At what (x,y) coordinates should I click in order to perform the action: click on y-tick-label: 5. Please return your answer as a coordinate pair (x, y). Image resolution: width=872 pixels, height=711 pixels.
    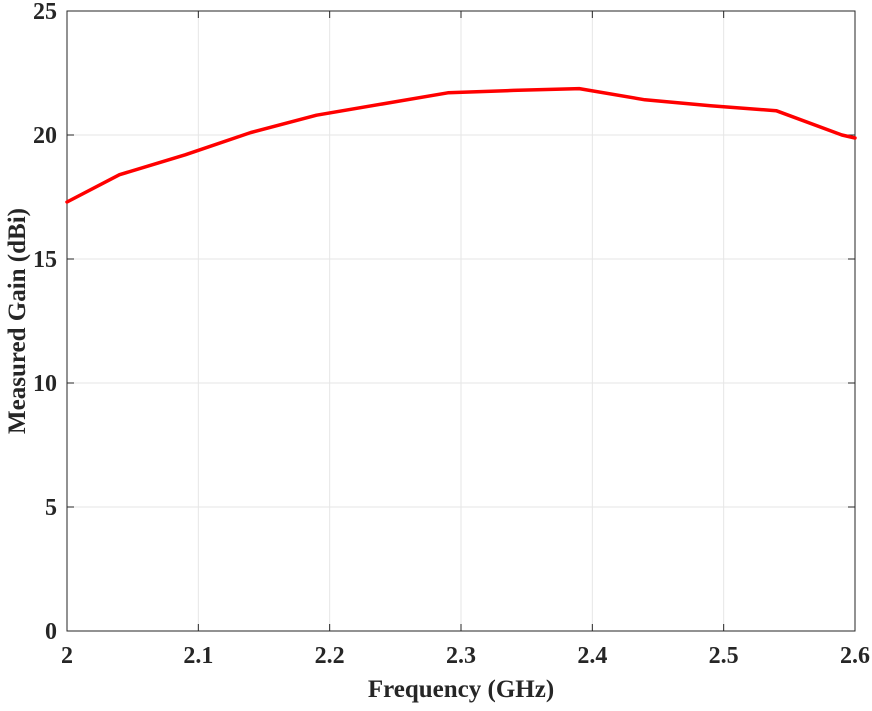
    Looking at the image, I should click on (51, 508).